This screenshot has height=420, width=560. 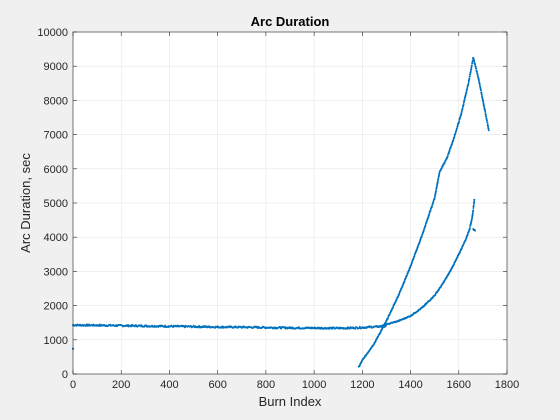 What do you see at coordinates (56, 272) in the screenshot?
I see `y-tick-label: 3000` at bounding box center [56, 272].